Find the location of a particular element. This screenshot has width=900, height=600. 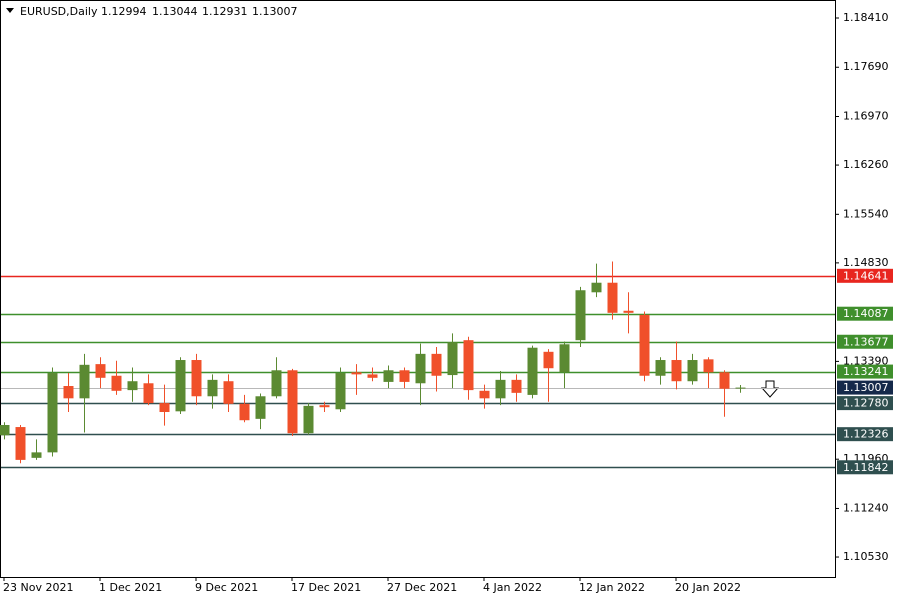

y-tick-label: 1.10530 is located at coordinates (866, 556).